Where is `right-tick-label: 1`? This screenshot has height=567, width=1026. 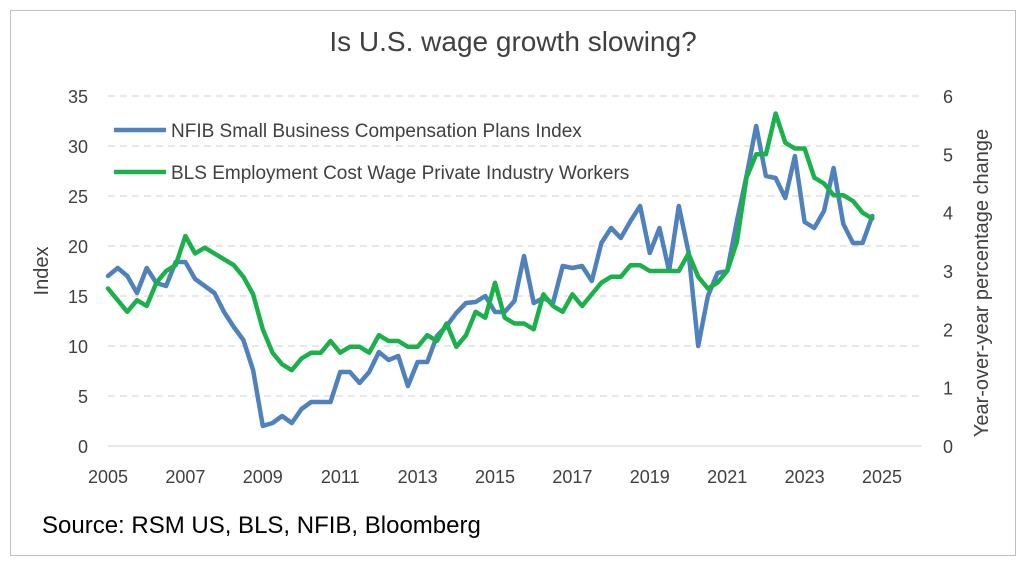 right-tick-label: 1 is located at coordinates (948, 389).